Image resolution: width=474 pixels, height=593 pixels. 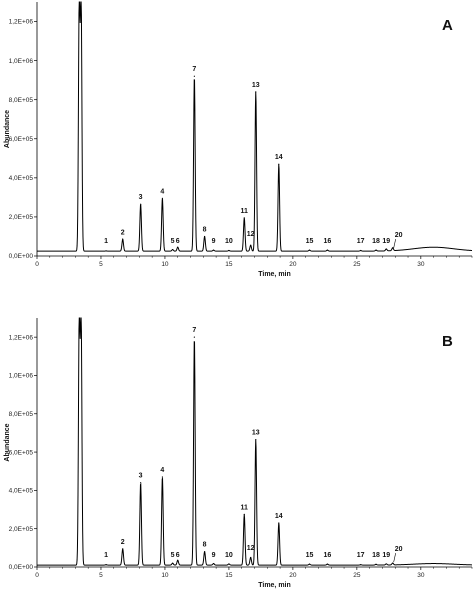 I want to click on panel-letter: A, so click(x=447, y=25).